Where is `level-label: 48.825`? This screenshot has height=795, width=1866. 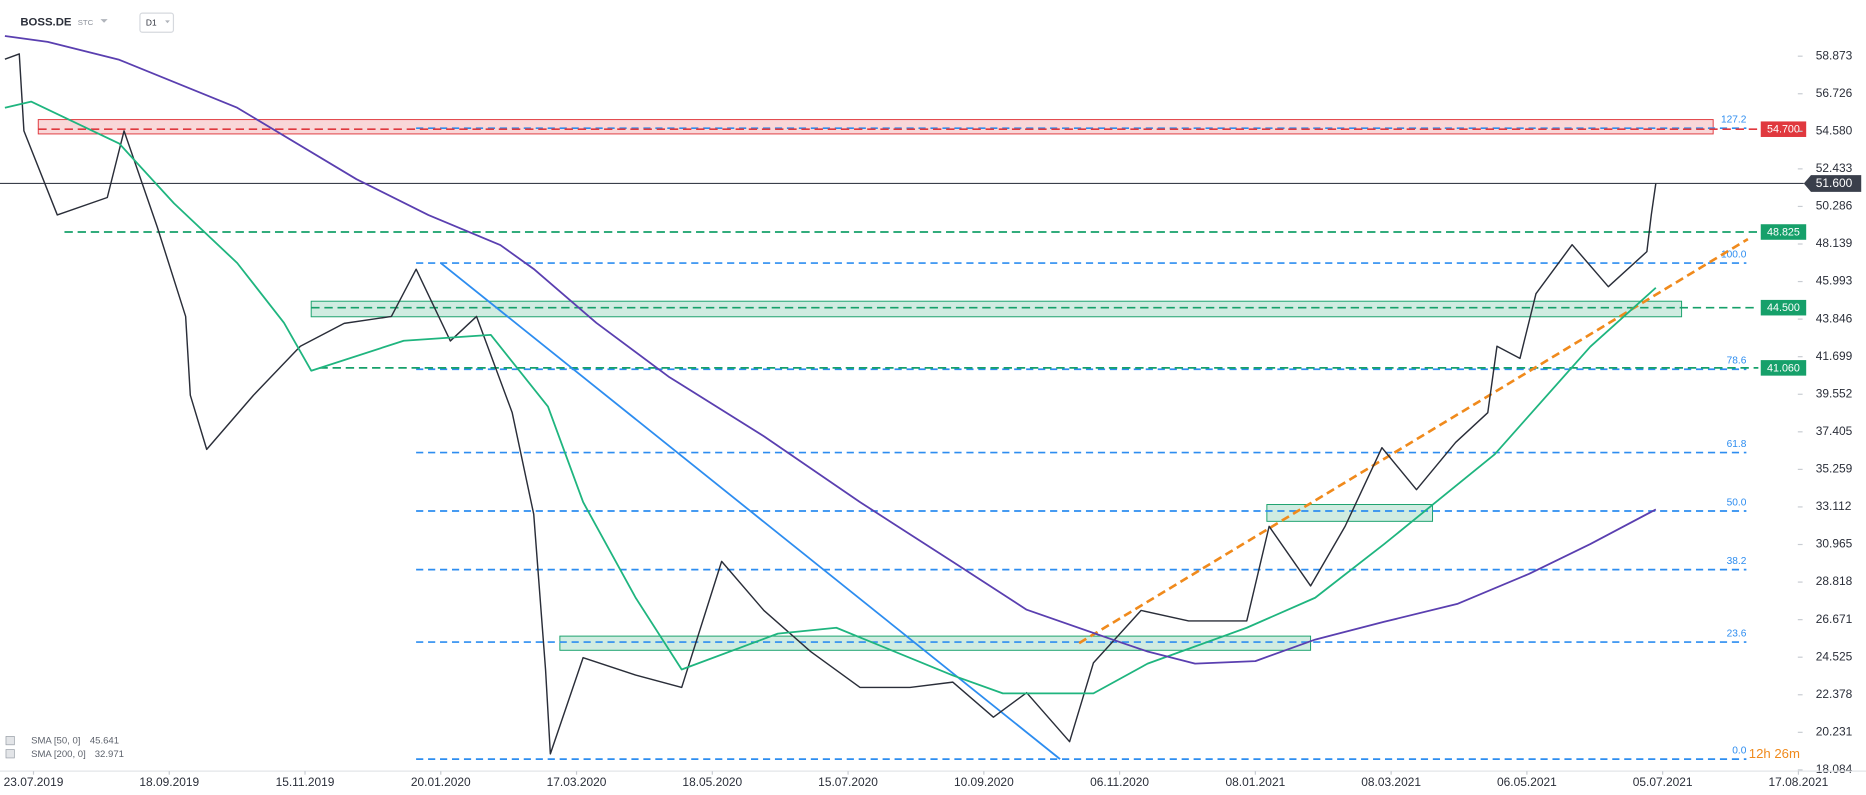
level-label: 48.825 is located at coordinates (1783, 232).